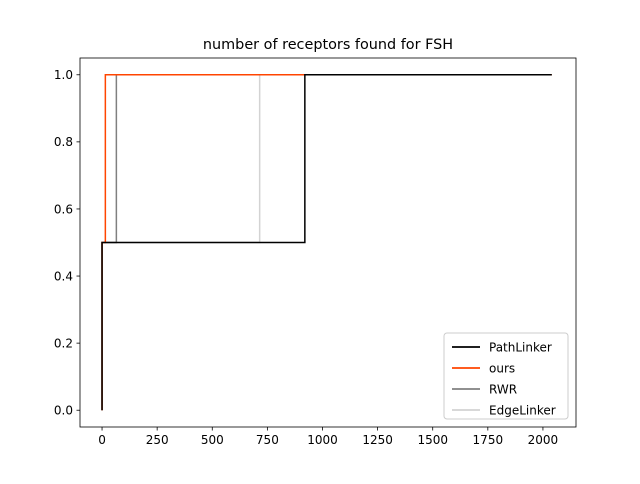 This screenshot has width=640, height=484. Describe the element at coordinates (63, 142) in the screenshot. I see `y-tick-label: 0.8` at that location.